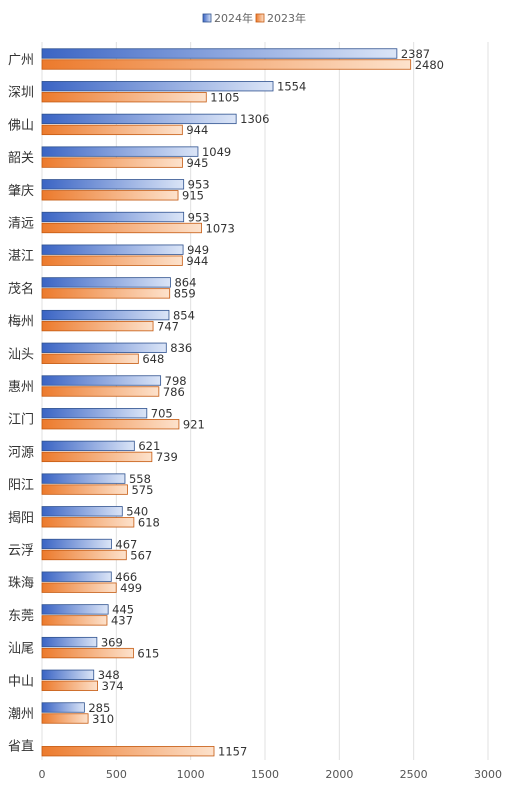  I want to click on data-label: 466, so click(126, 577).